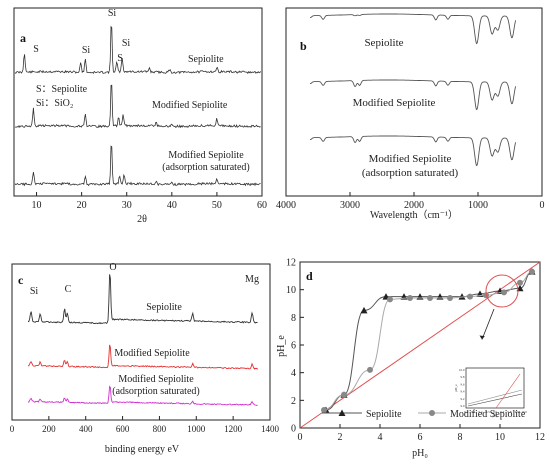 This screenshot has height=466, width=550. I want to click on legend-label-0: Sepiolite, so click(384, 414).